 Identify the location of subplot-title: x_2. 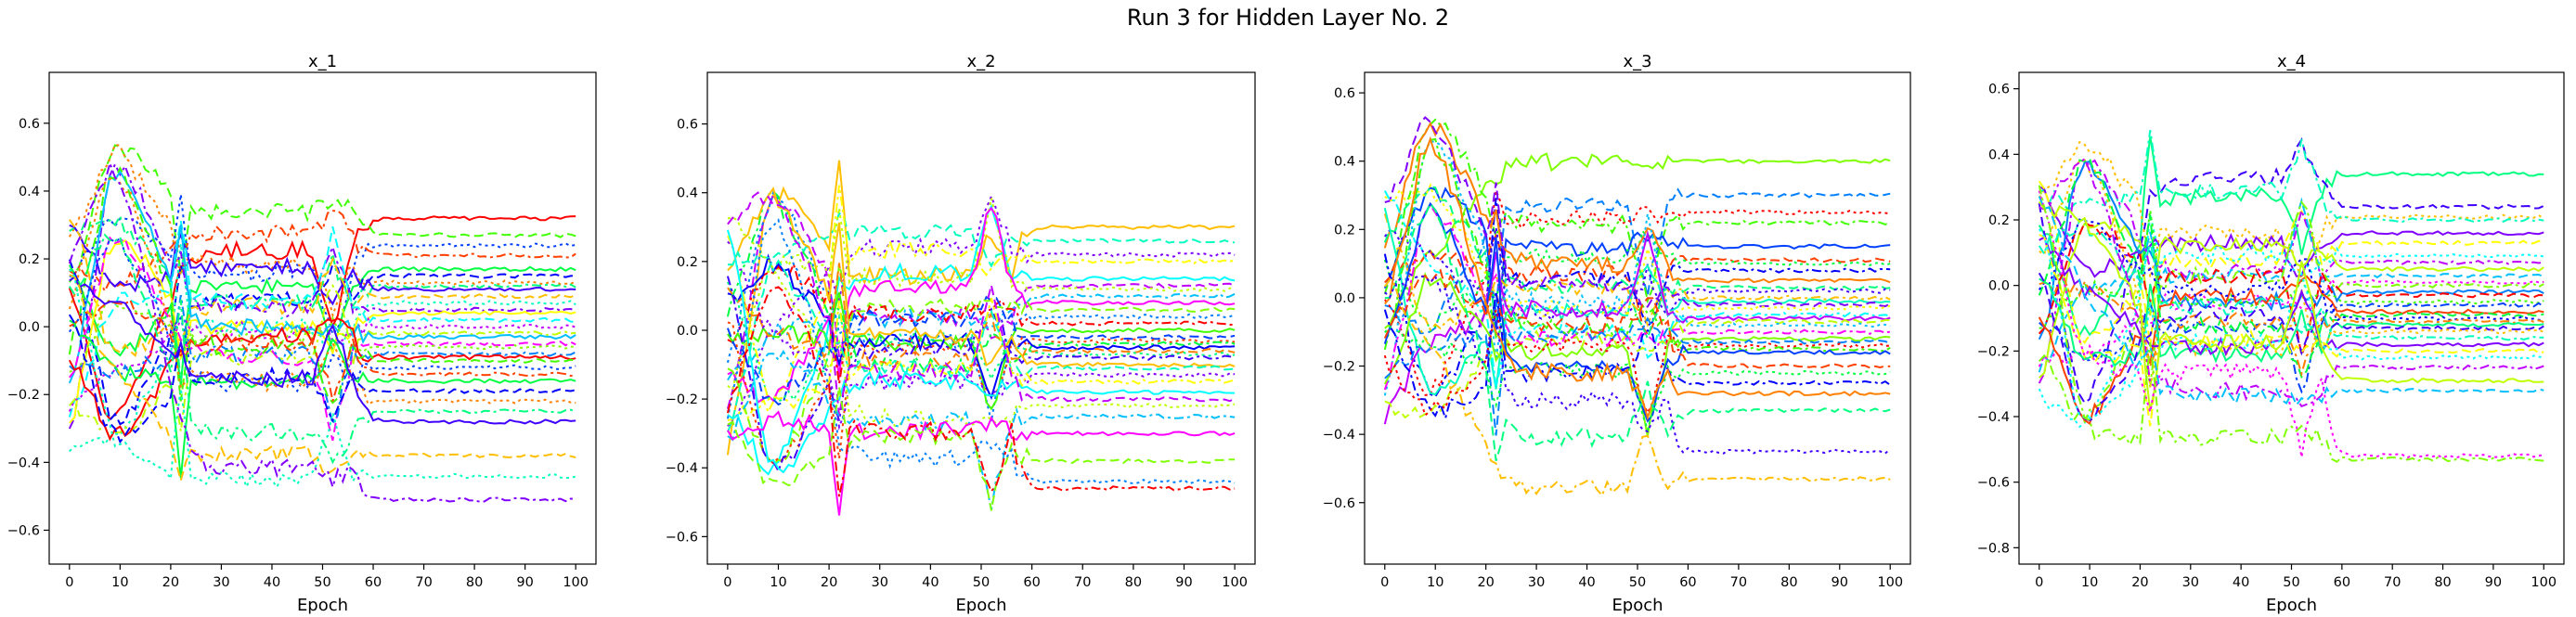
(980, 62).